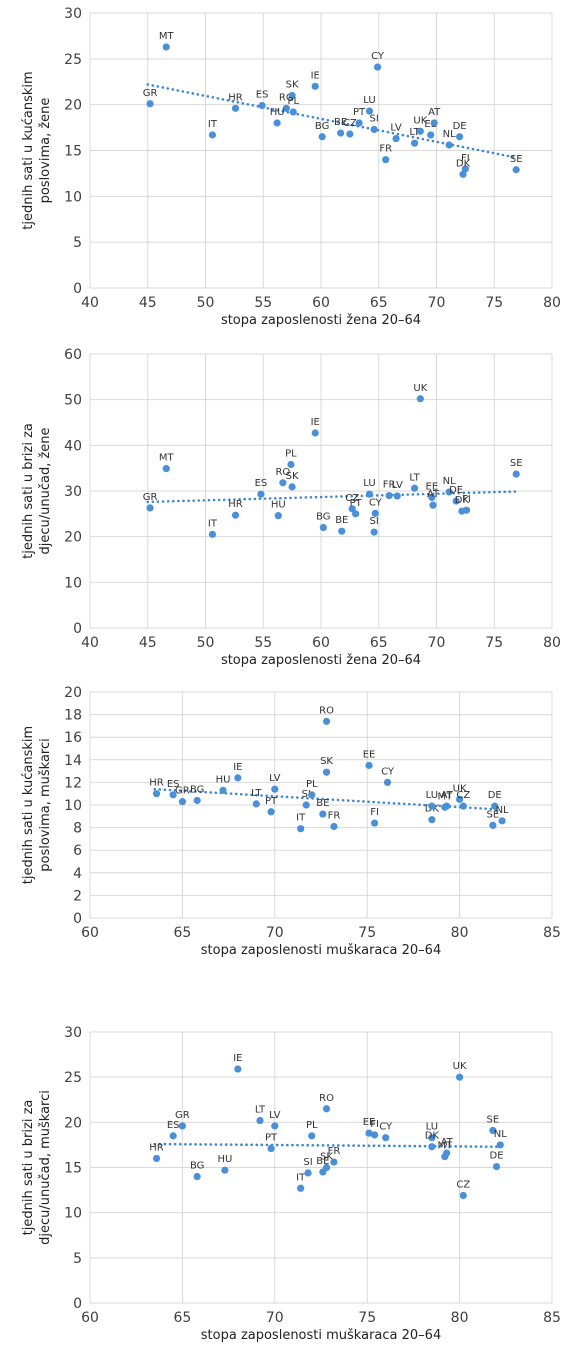 This screenshot has height=1353, width=569. What do you see at coordinates (212, 534) in the screenshot?
I see `data-point-it` at bounding box center [212, 534].